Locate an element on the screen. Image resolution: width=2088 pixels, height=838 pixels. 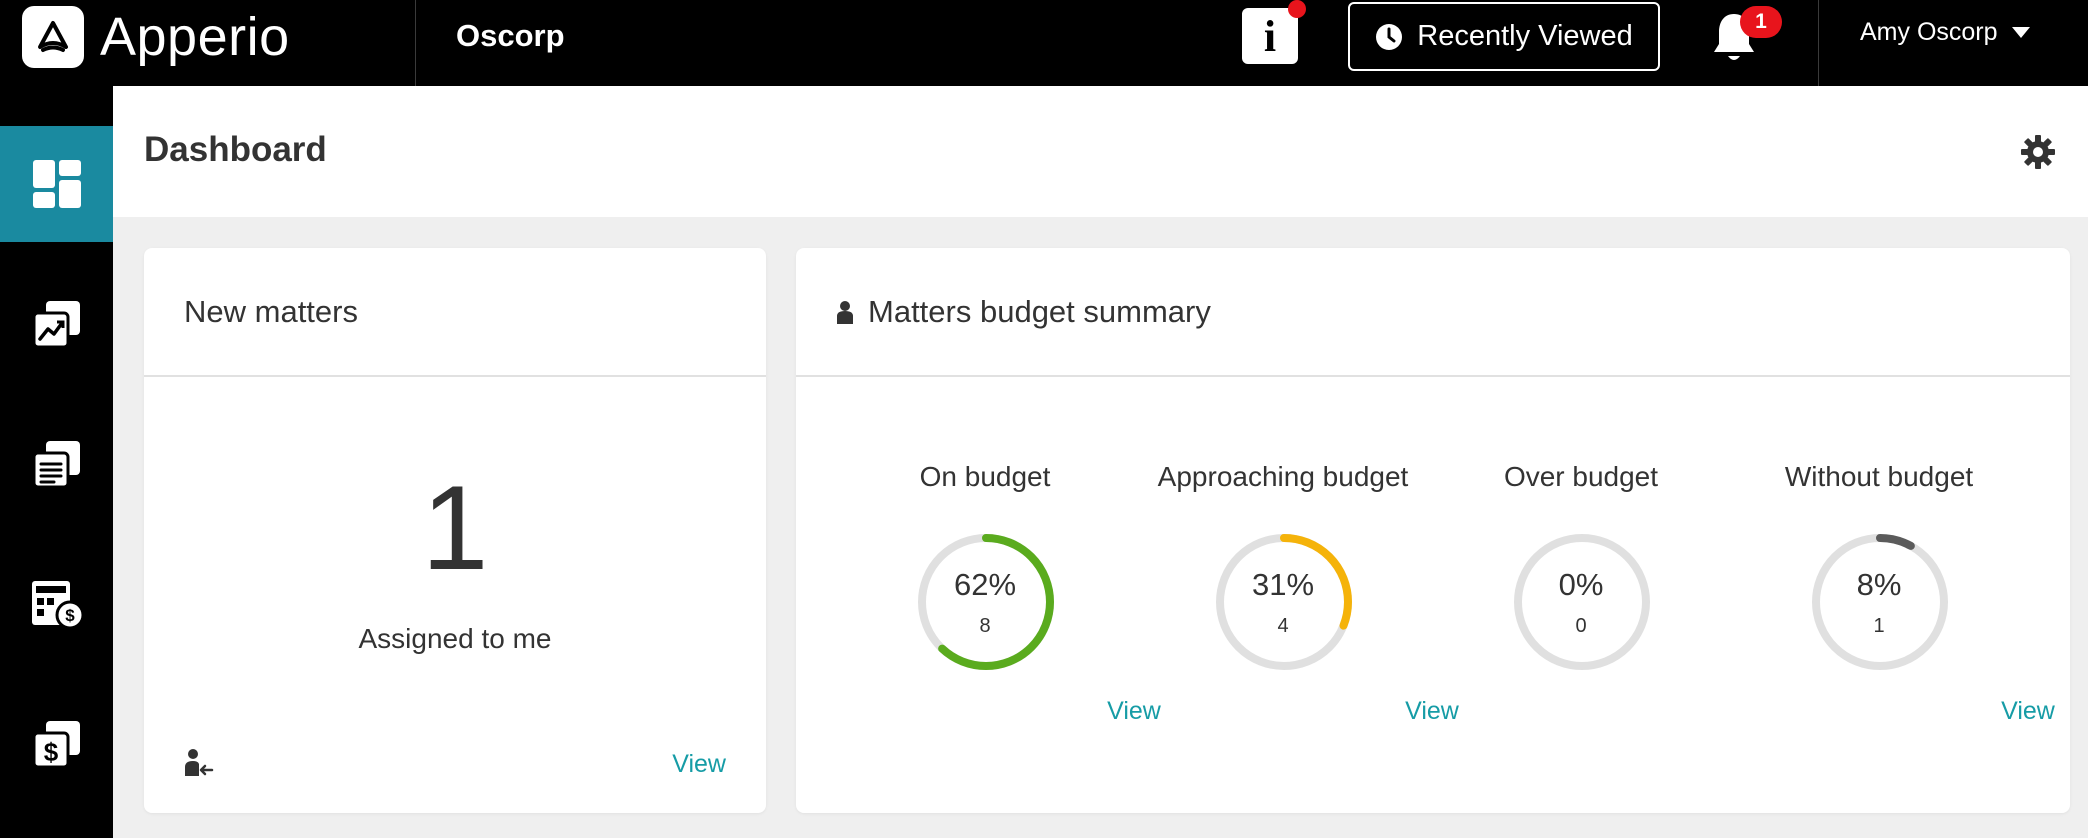
brand-name: Apperio is located at coordinates (195, 37).